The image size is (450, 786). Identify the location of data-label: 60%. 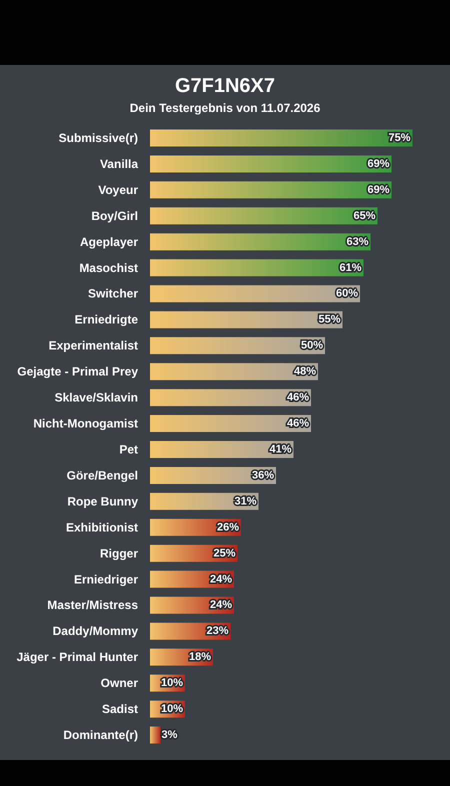
(347, 294).